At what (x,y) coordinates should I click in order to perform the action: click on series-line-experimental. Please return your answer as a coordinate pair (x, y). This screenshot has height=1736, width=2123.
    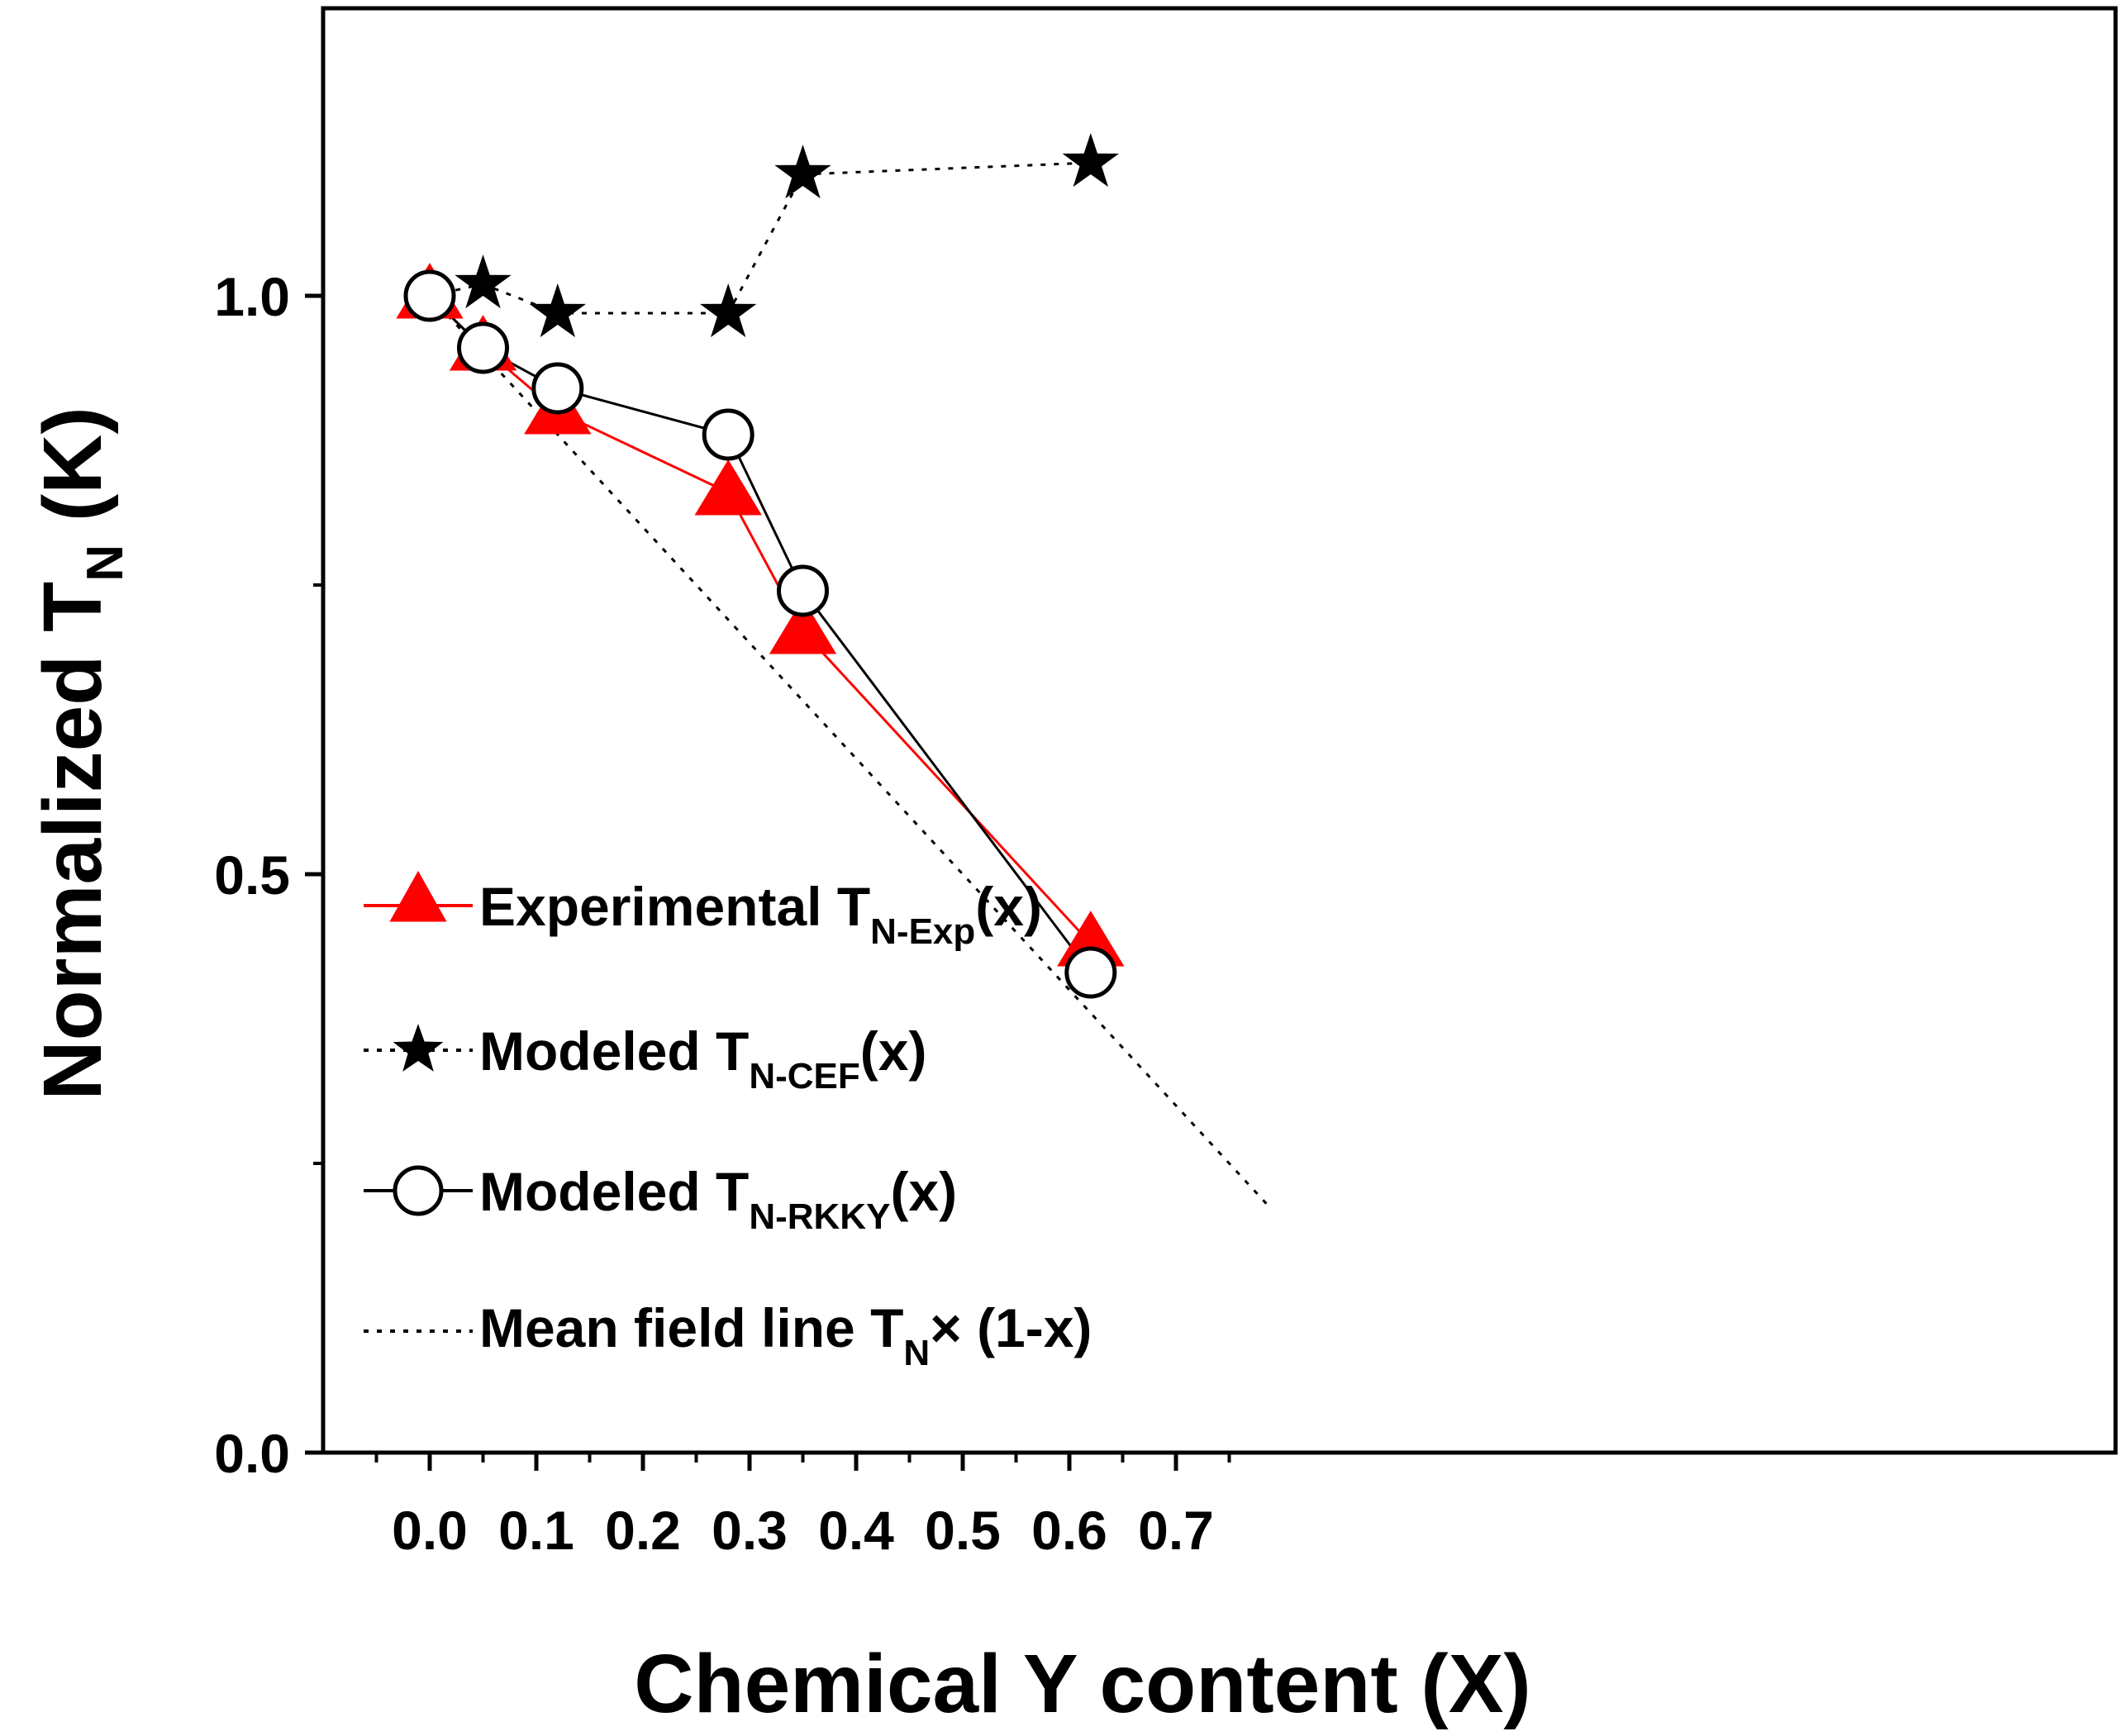
    Looking at the image, I should click on (760, 620).